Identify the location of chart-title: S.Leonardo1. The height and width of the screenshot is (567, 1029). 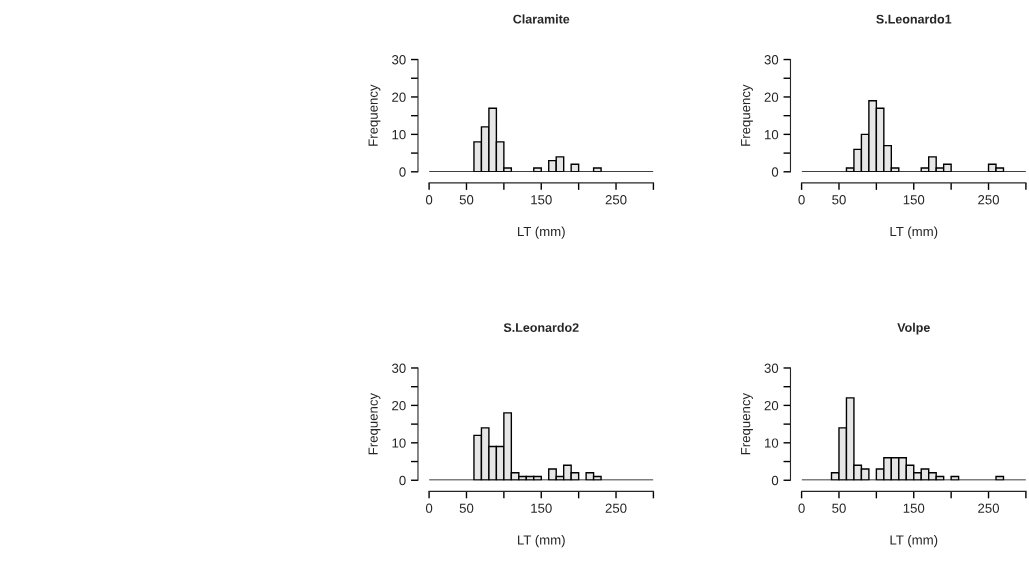
(914, 19).